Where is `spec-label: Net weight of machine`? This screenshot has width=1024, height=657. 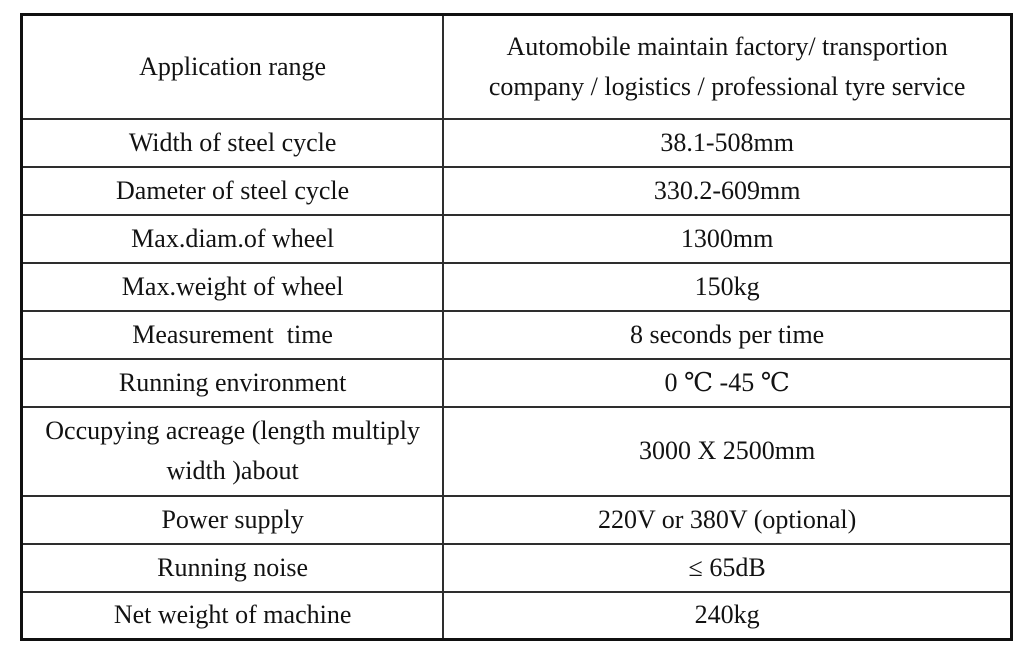 spec-label: Net weight of machine is located at coordinates (232, 615).